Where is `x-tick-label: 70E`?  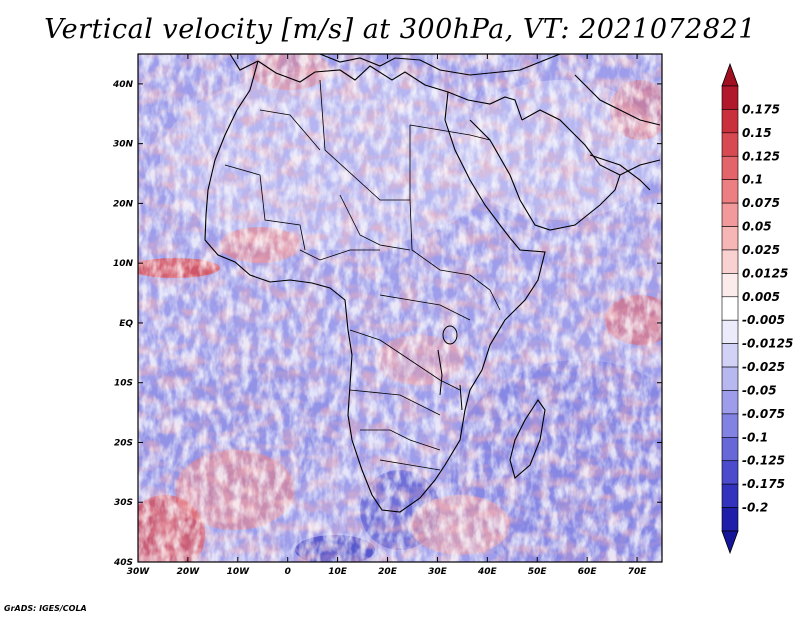
x-tick-label: 70E is located at coordinates (638, 572).